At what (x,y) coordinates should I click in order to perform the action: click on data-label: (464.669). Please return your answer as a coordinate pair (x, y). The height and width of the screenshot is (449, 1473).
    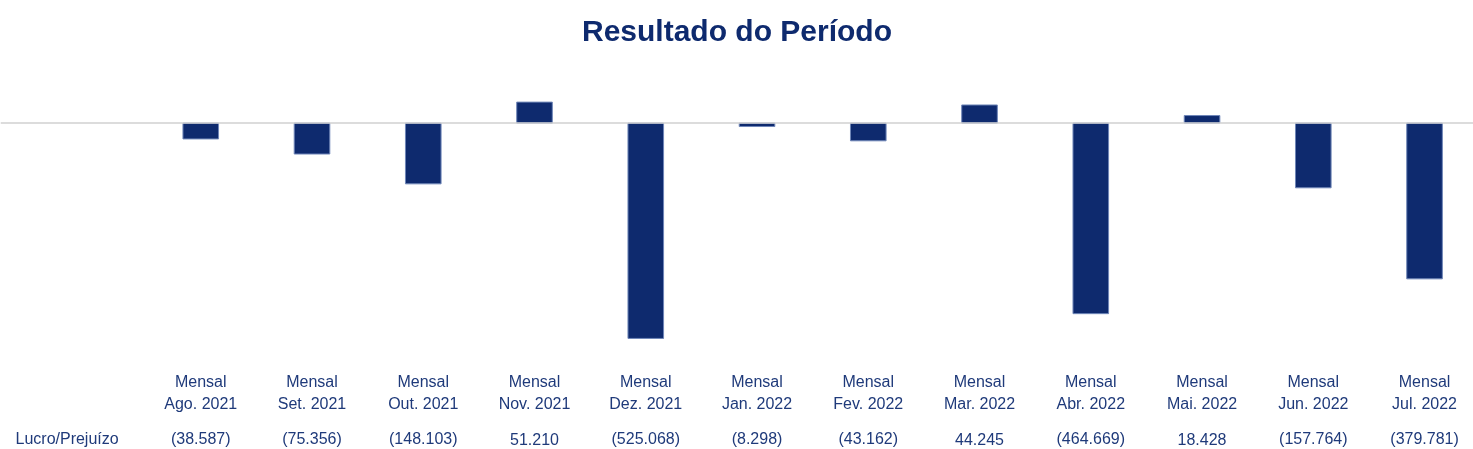
    Looking at the image, I should click on (1091, 438).